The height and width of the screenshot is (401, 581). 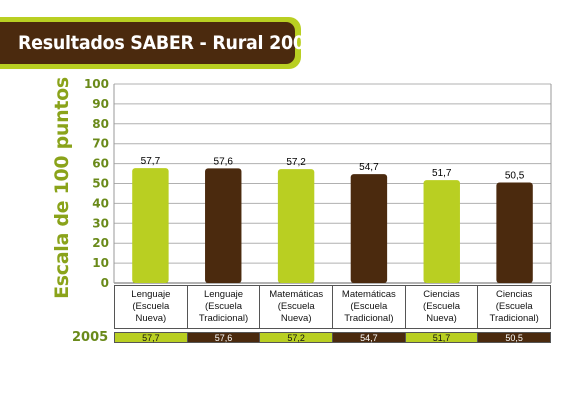 What do you see at coordinates (369, 307) in the screenshot?
I see `category-label: Matemáticas (Escuela Tradicional)` at bounding box center [369, 307].